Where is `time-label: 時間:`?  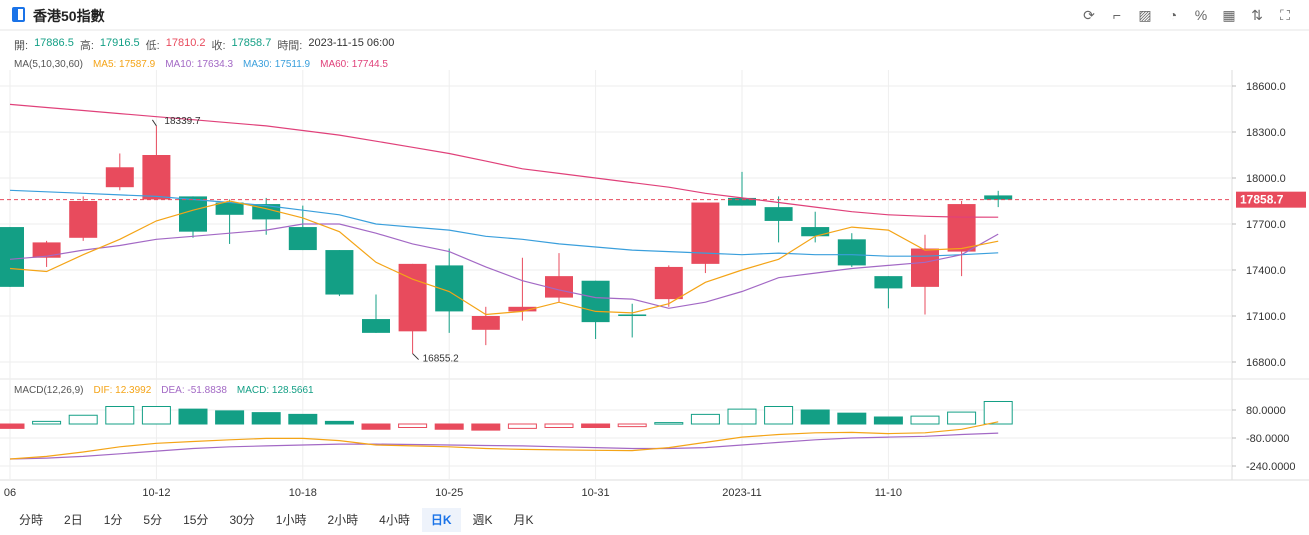
time-label: 時間: is located at coordinates (290, 46).